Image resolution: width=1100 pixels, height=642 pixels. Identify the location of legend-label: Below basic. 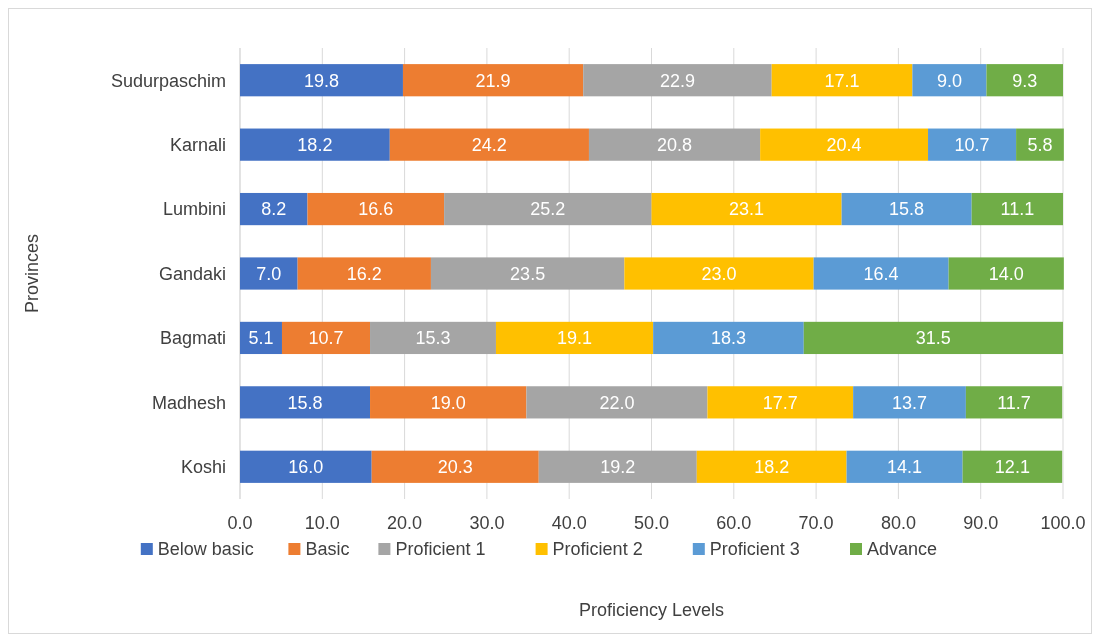
(205, 549).